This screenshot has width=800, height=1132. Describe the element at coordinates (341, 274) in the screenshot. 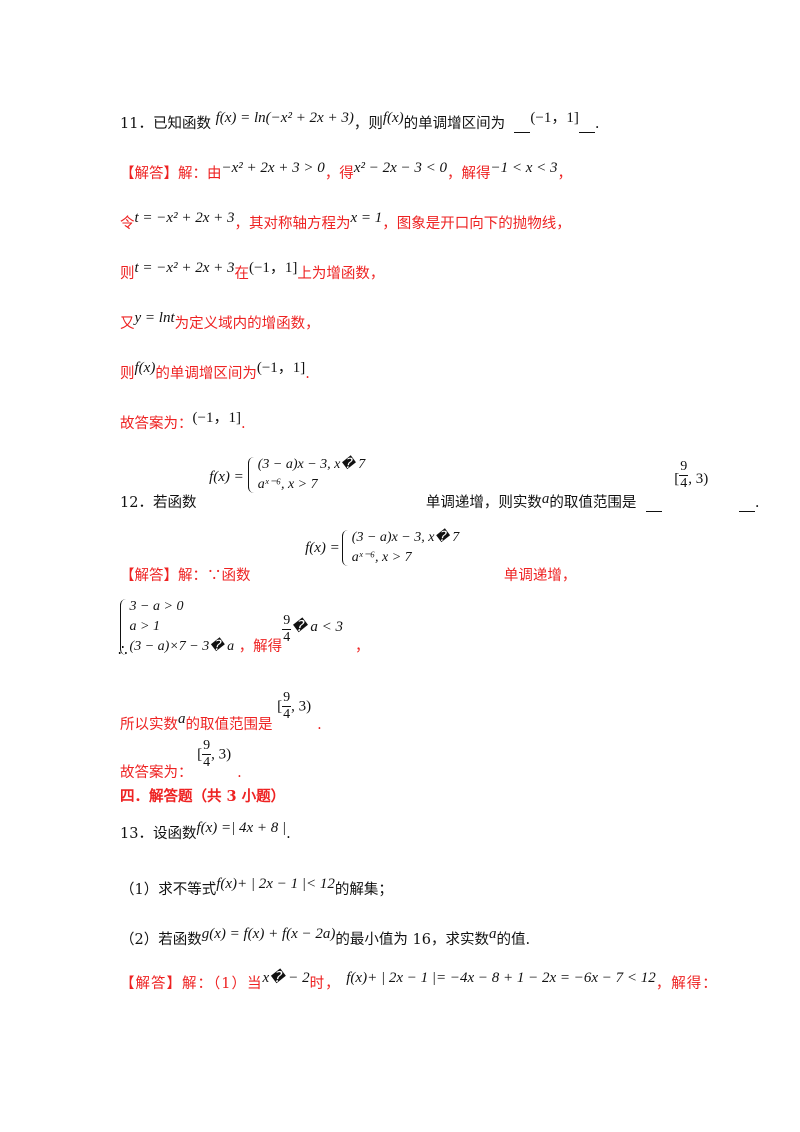

I see `text: 上为增函数，` at that location.